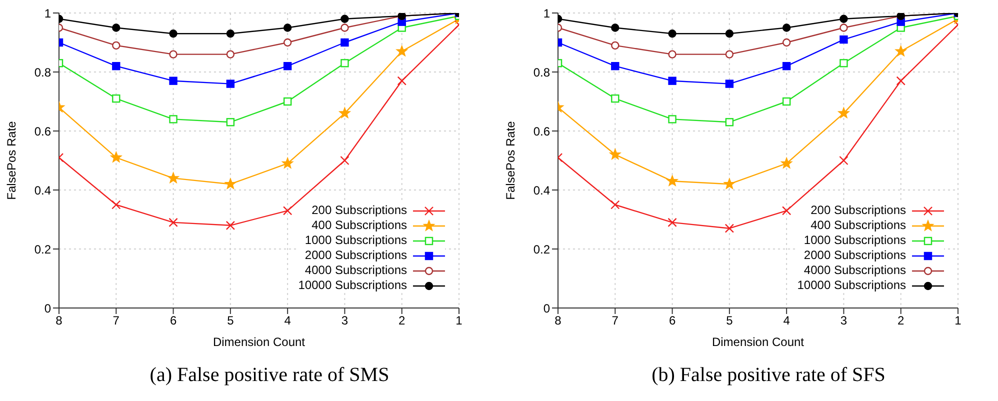 This screenshot has height=401, width=998. Describe the element at coordinates (359, 210) in the screenshot. I see `legend-label: 200 Subscriptions` at that location.